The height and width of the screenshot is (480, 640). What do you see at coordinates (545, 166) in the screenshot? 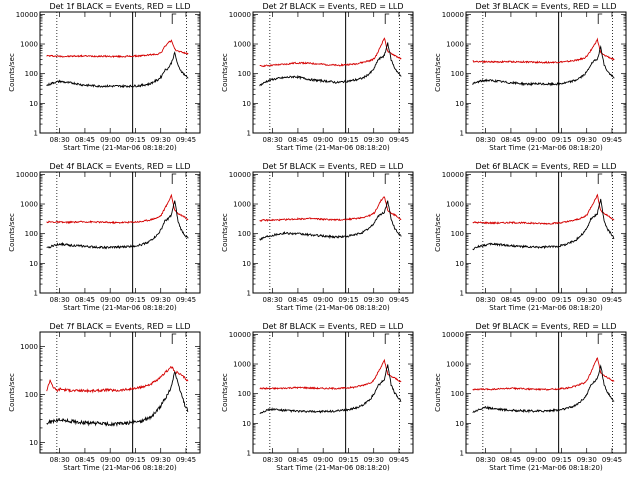
I see `panel-title: Det 6f BLACK = Events, RED = LLD` at bounding box center [545, 166].